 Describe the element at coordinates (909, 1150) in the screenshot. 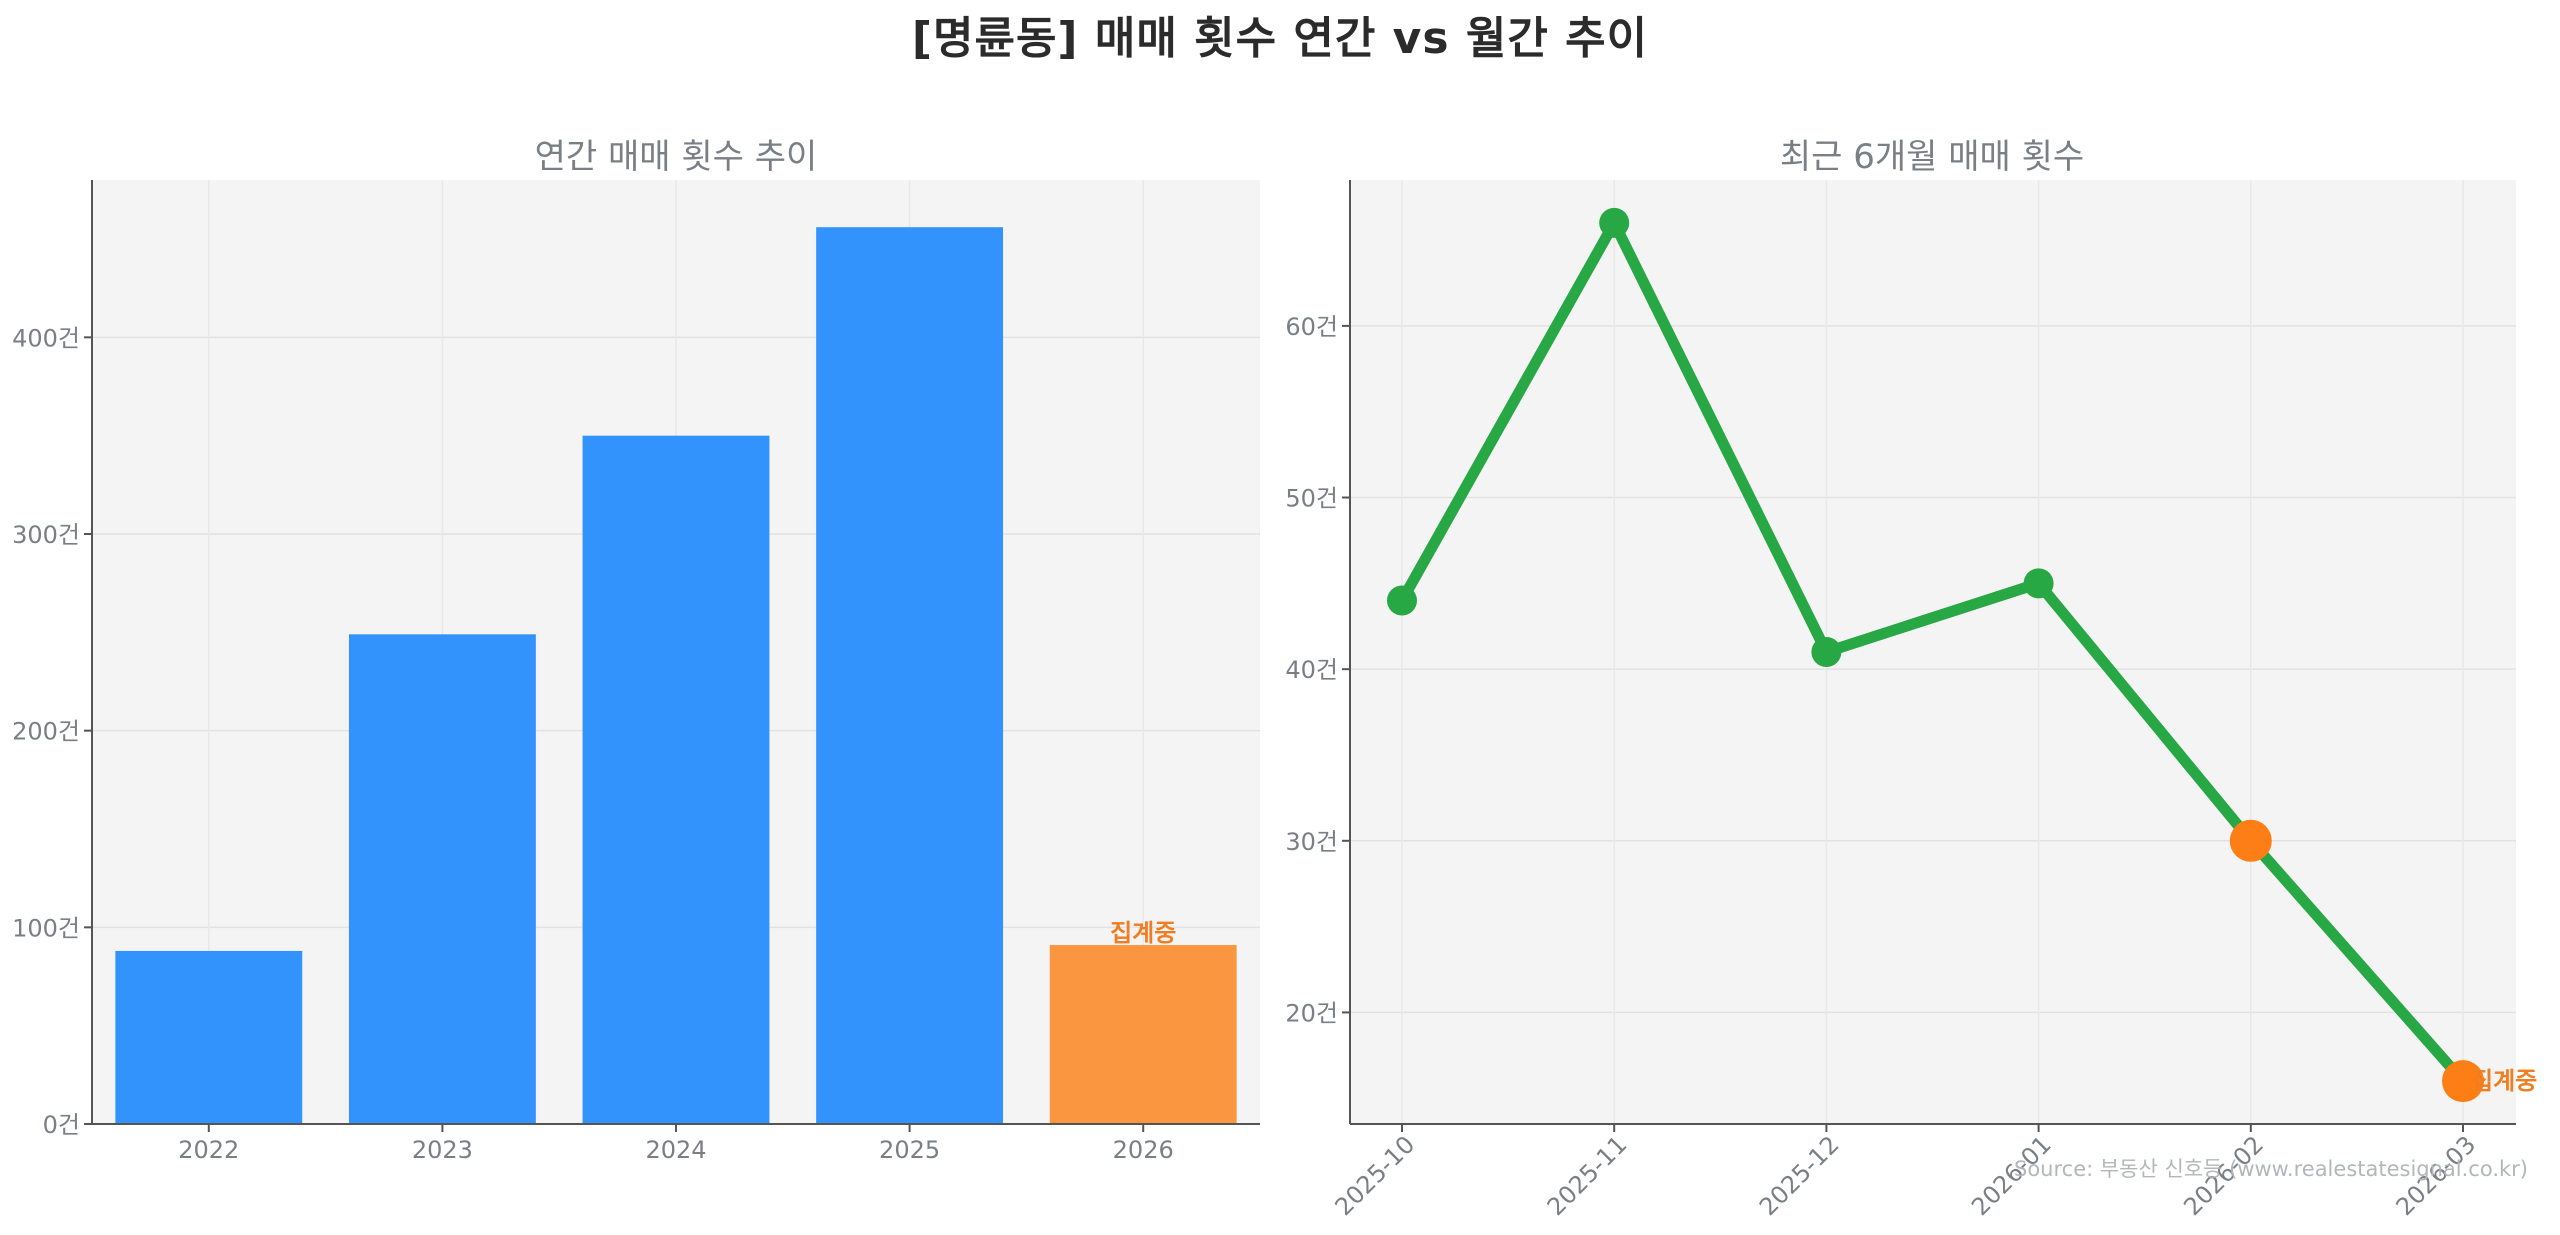

I see `annual-x-tick-label: 2025` at that location.